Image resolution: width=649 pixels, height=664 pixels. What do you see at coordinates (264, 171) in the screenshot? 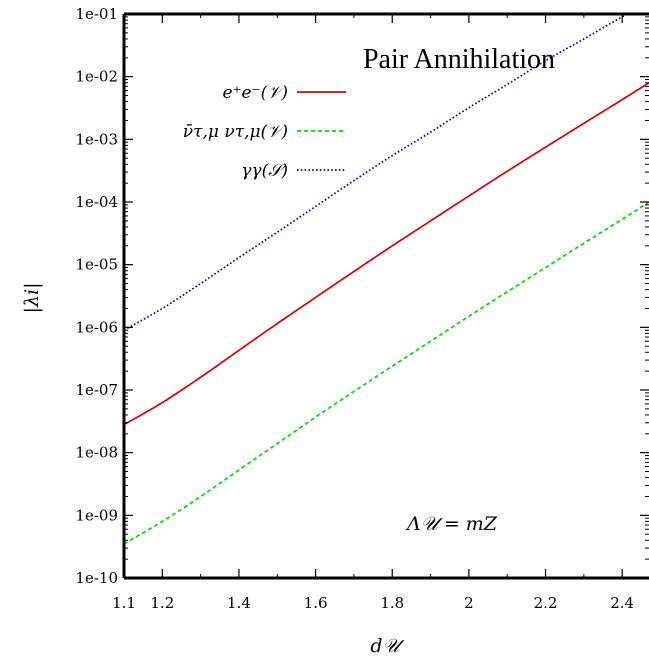
I see `legend-label-2: γγ(𝒮)` at bounding box center [264, 171].